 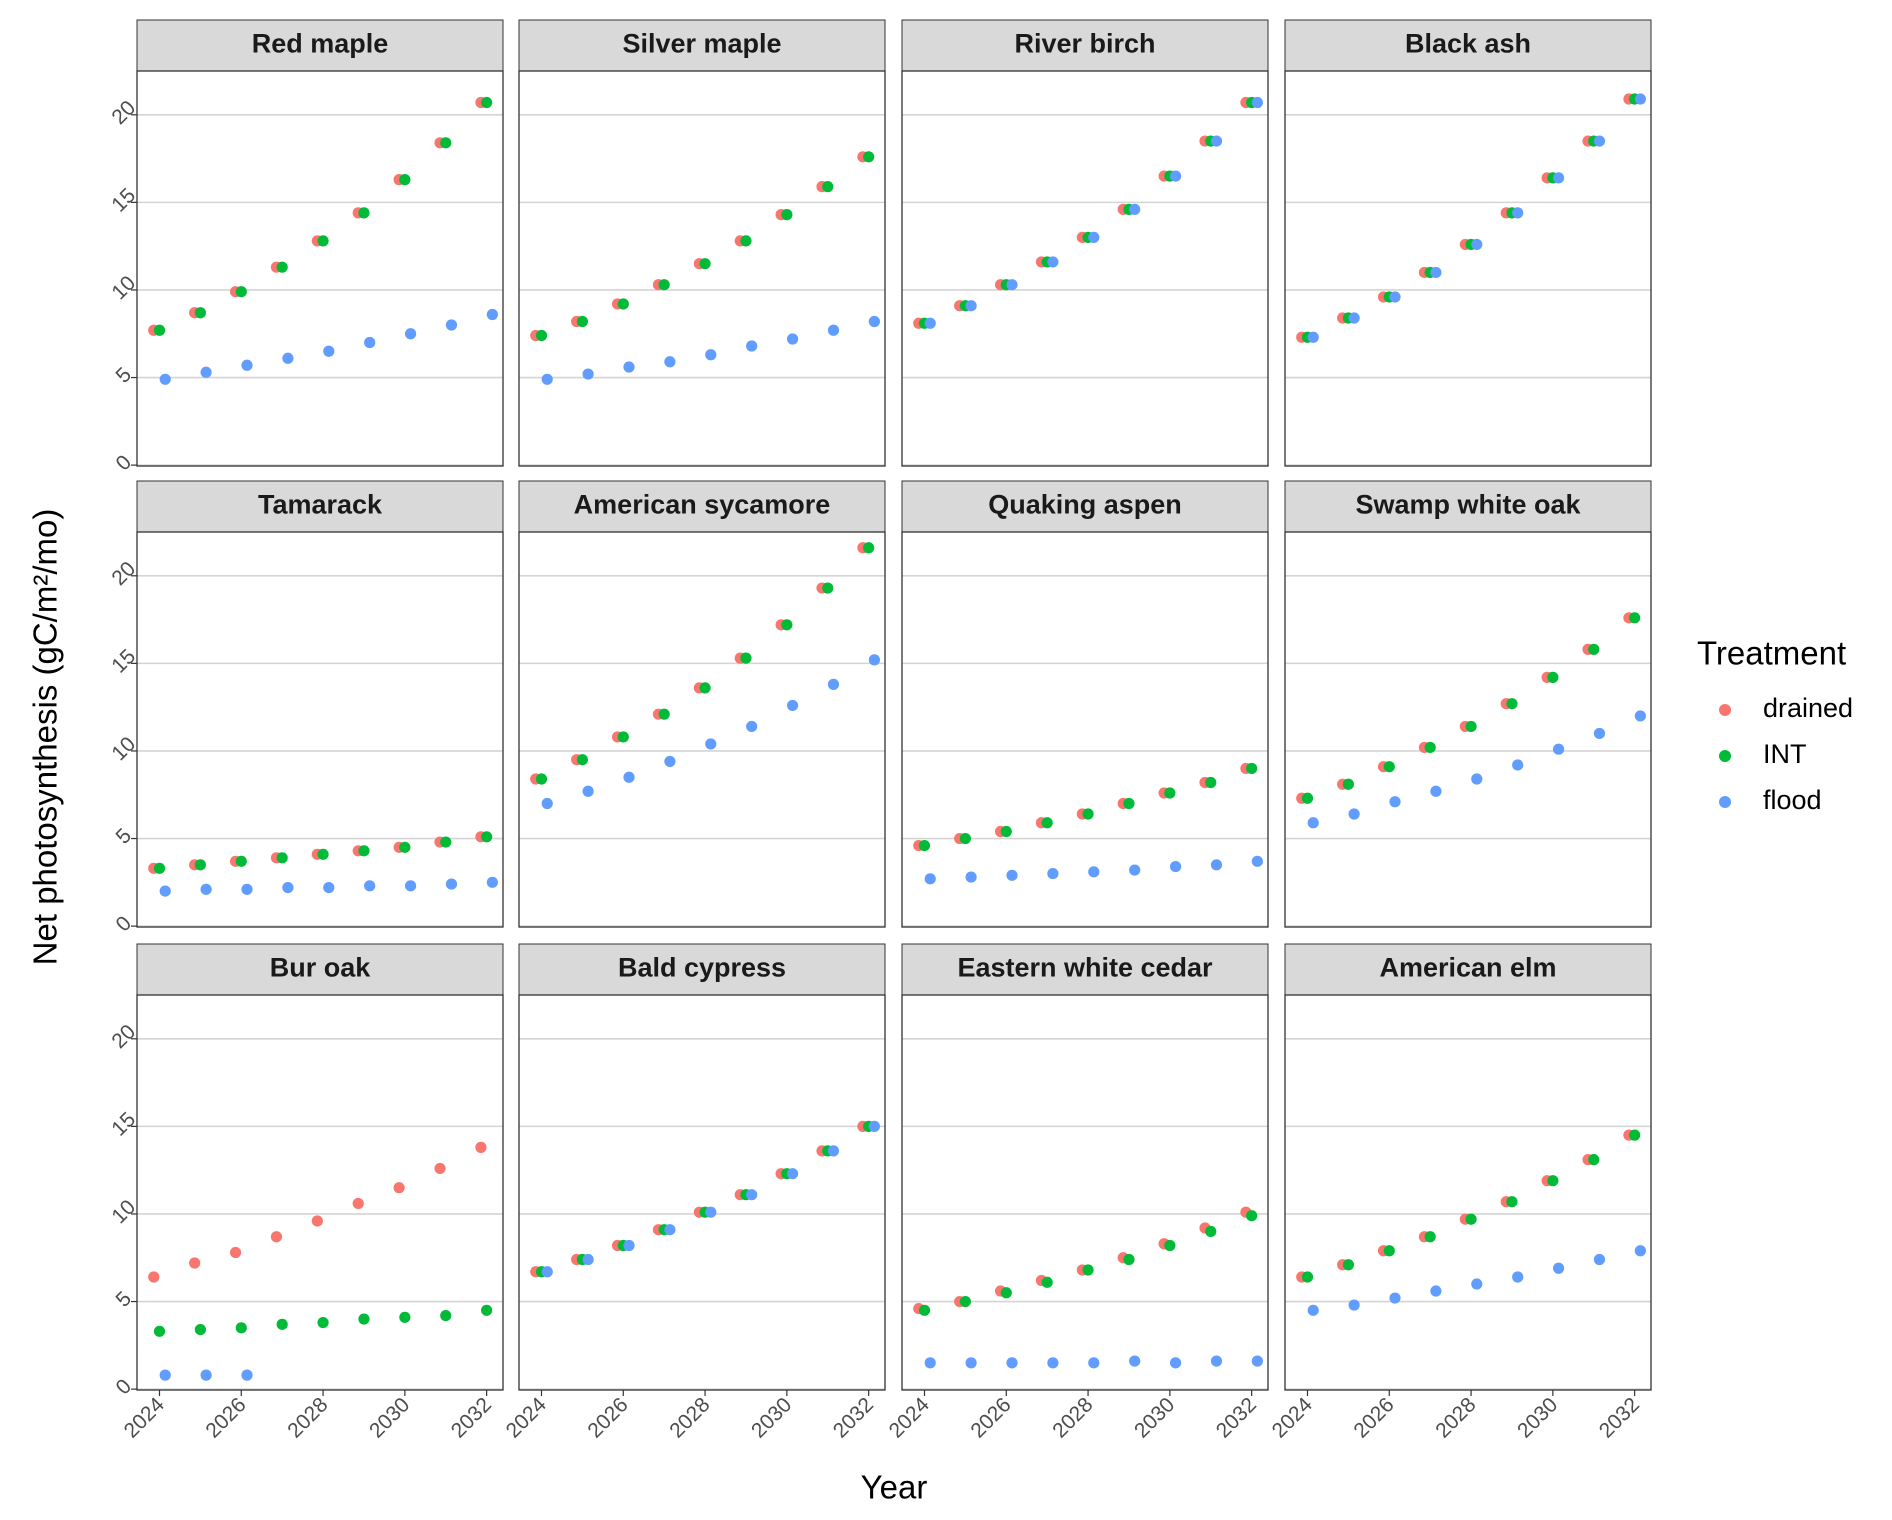 What do you see at coordinates (702, 505) in the screenshot?
I see `strip-title: American sycamore` at bounding box center [702, 505].